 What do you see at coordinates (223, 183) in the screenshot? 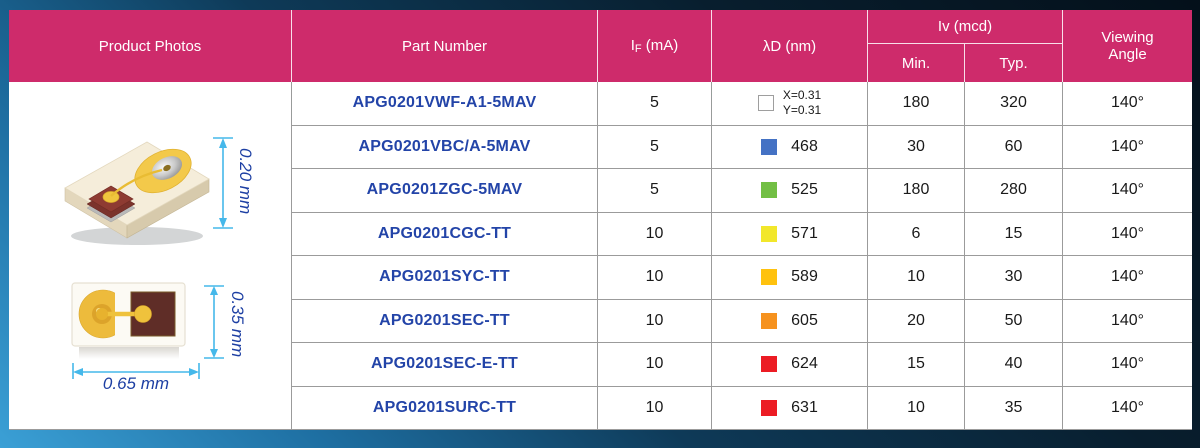
I see `dim-arrow-thickness` at bounding box center [223, 183].